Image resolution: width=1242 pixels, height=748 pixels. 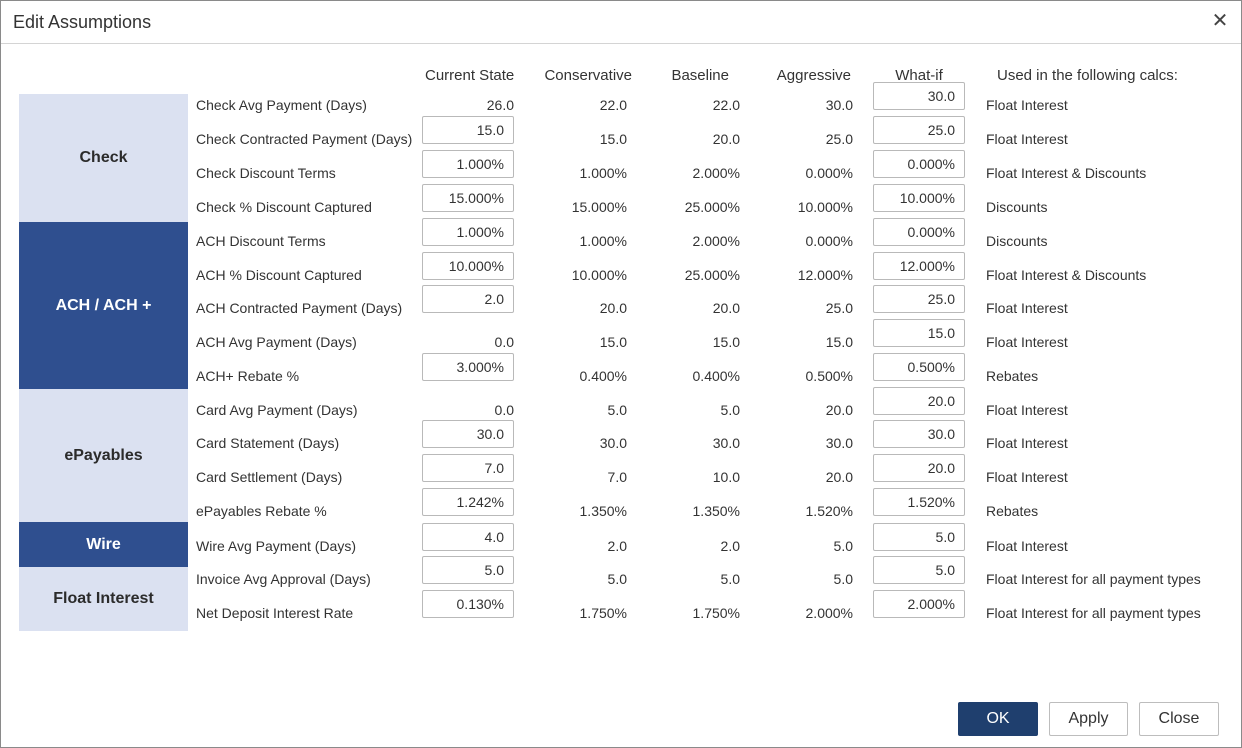 I want to click on row-label: Card Statement (Days), so click(x=268, y=443).